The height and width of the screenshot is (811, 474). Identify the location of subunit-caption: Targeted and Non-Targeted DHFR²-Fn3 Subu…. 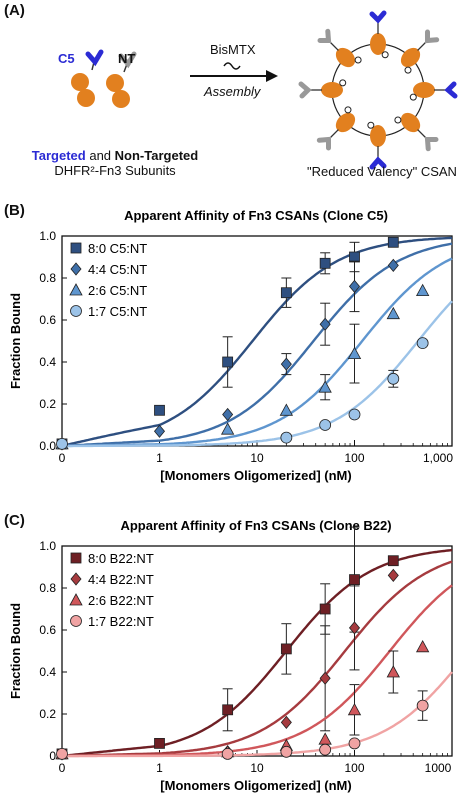
(115, 163).